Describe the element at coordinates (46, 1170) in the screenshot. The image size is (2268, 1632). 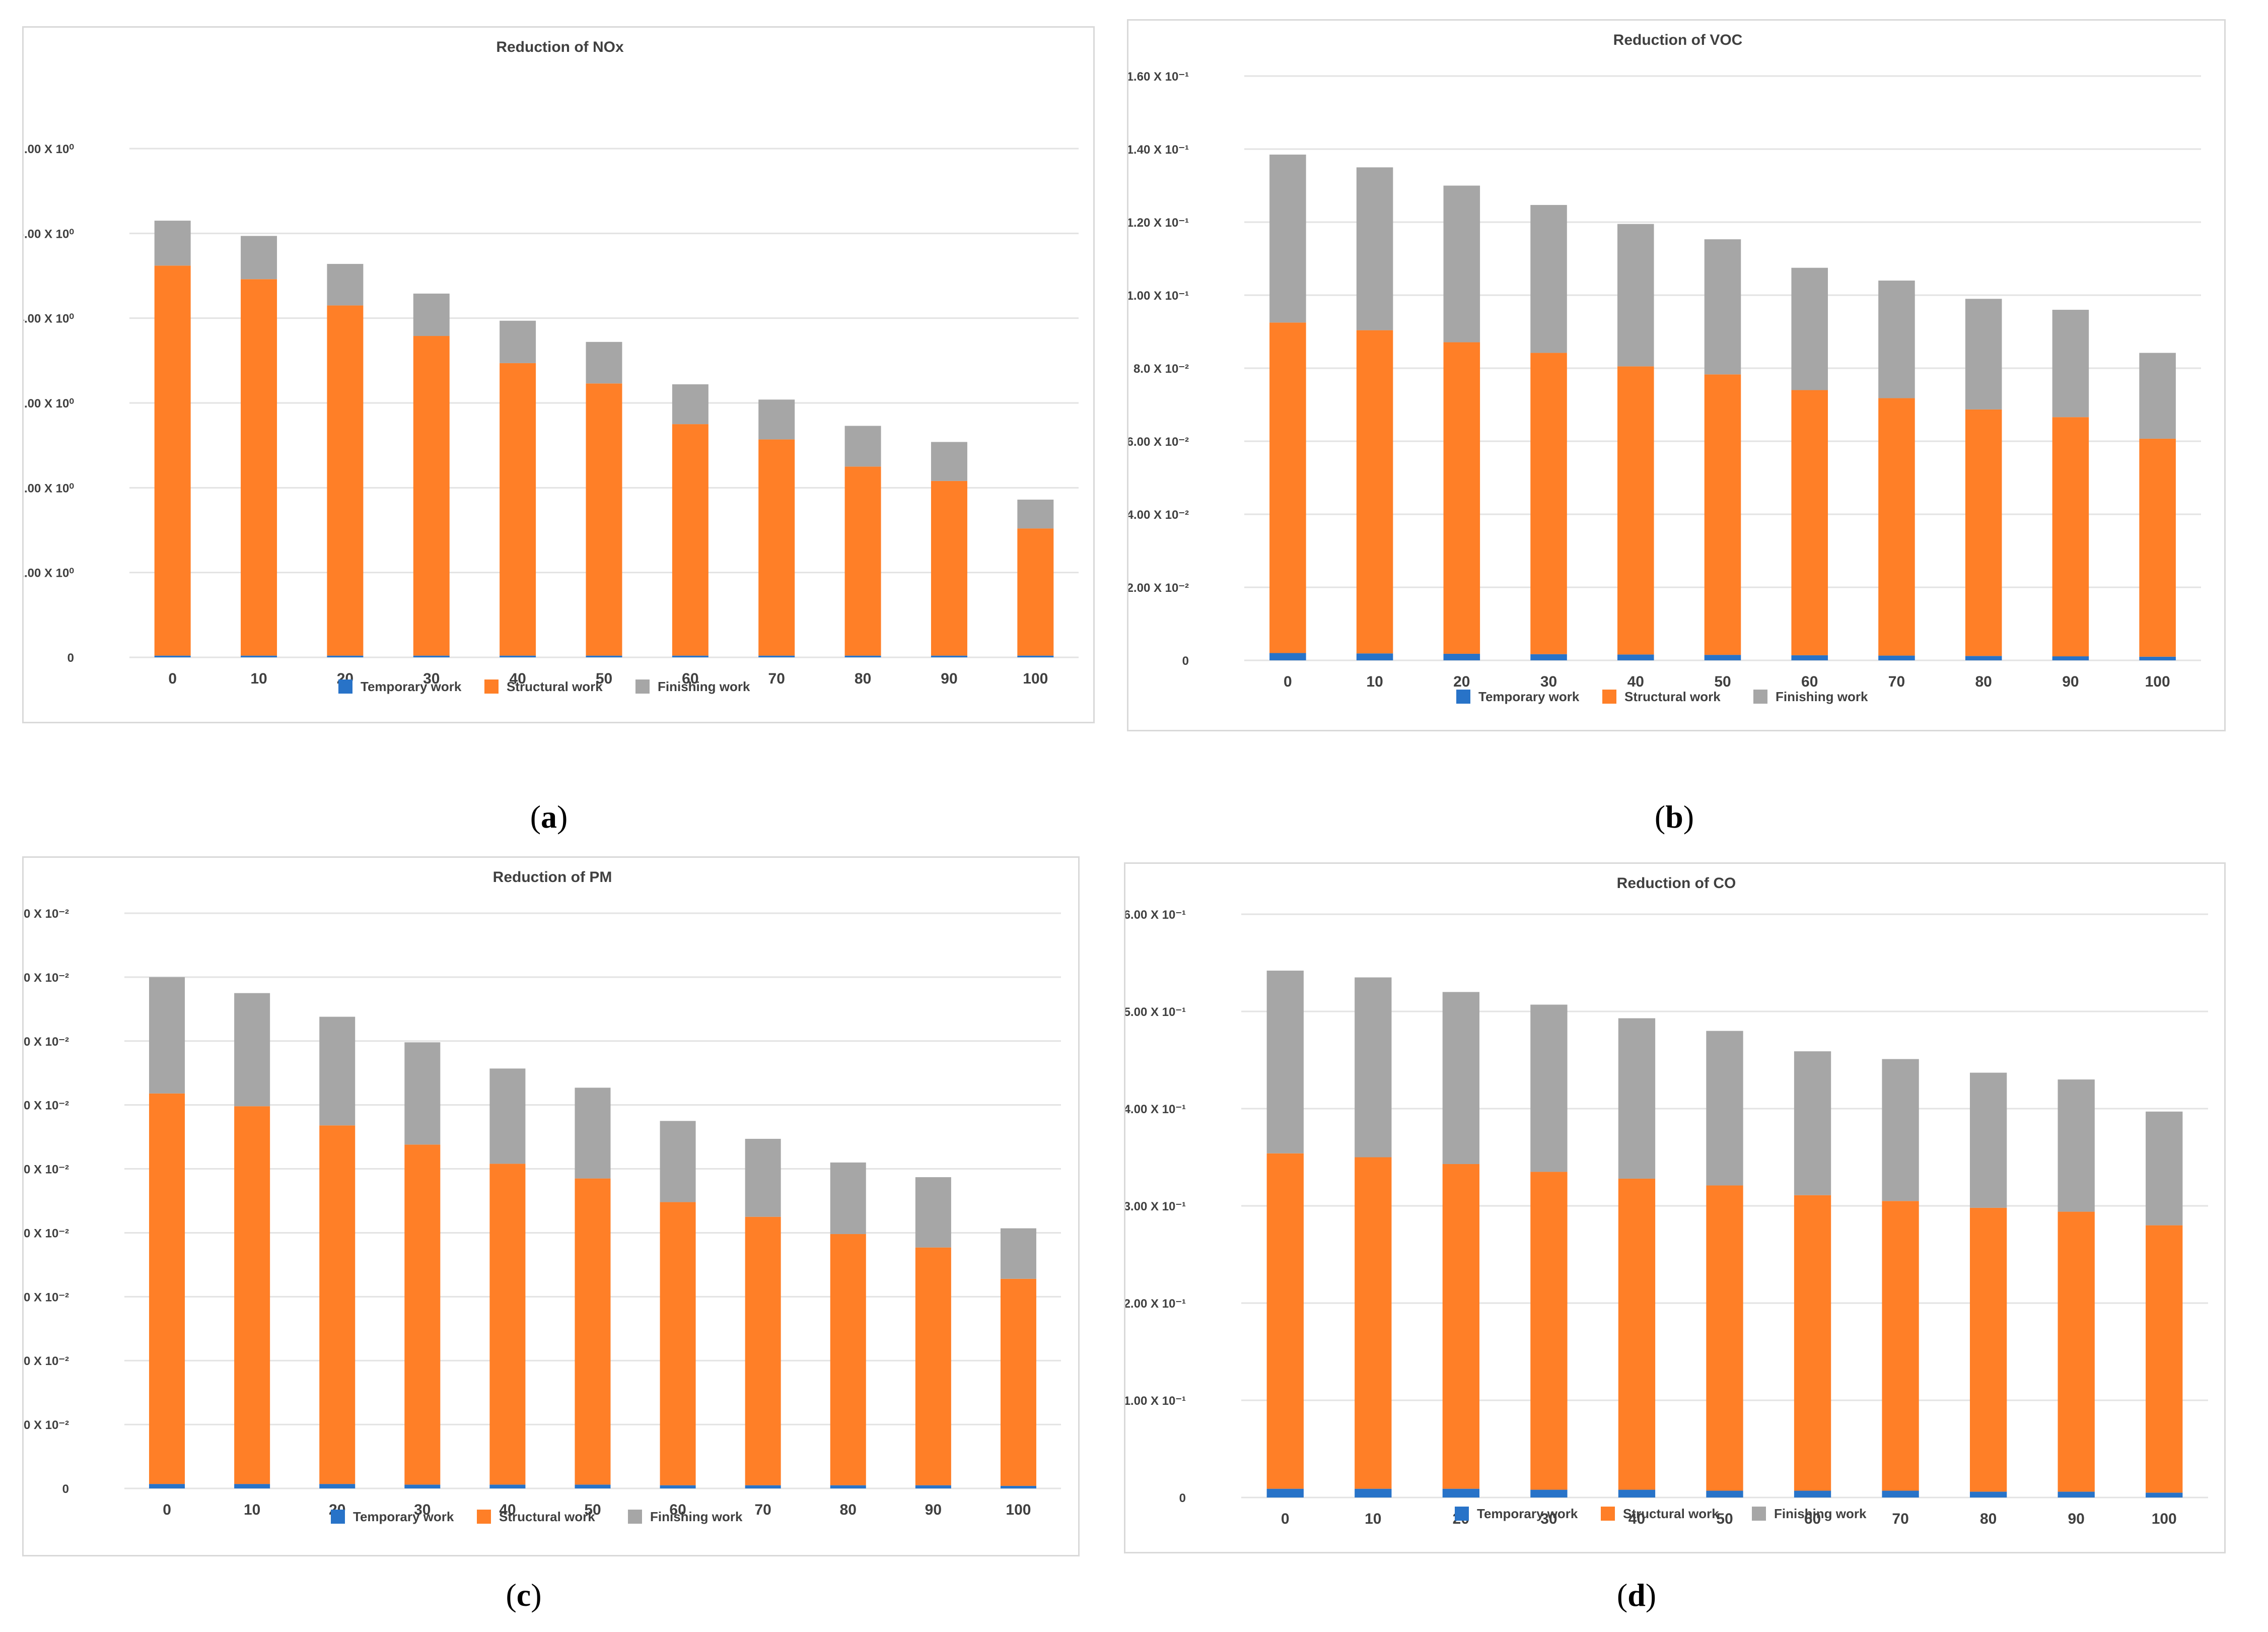
I see `y-tick-label: 5.00 X 10⁻²` at that location.